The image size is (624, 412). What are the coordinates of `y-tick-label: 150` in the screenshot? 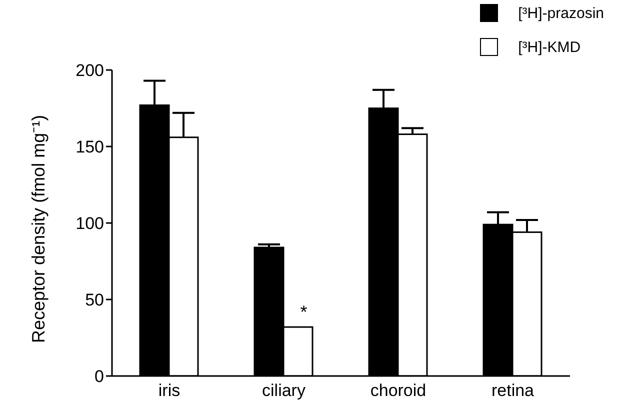 It's located at (90, 147).